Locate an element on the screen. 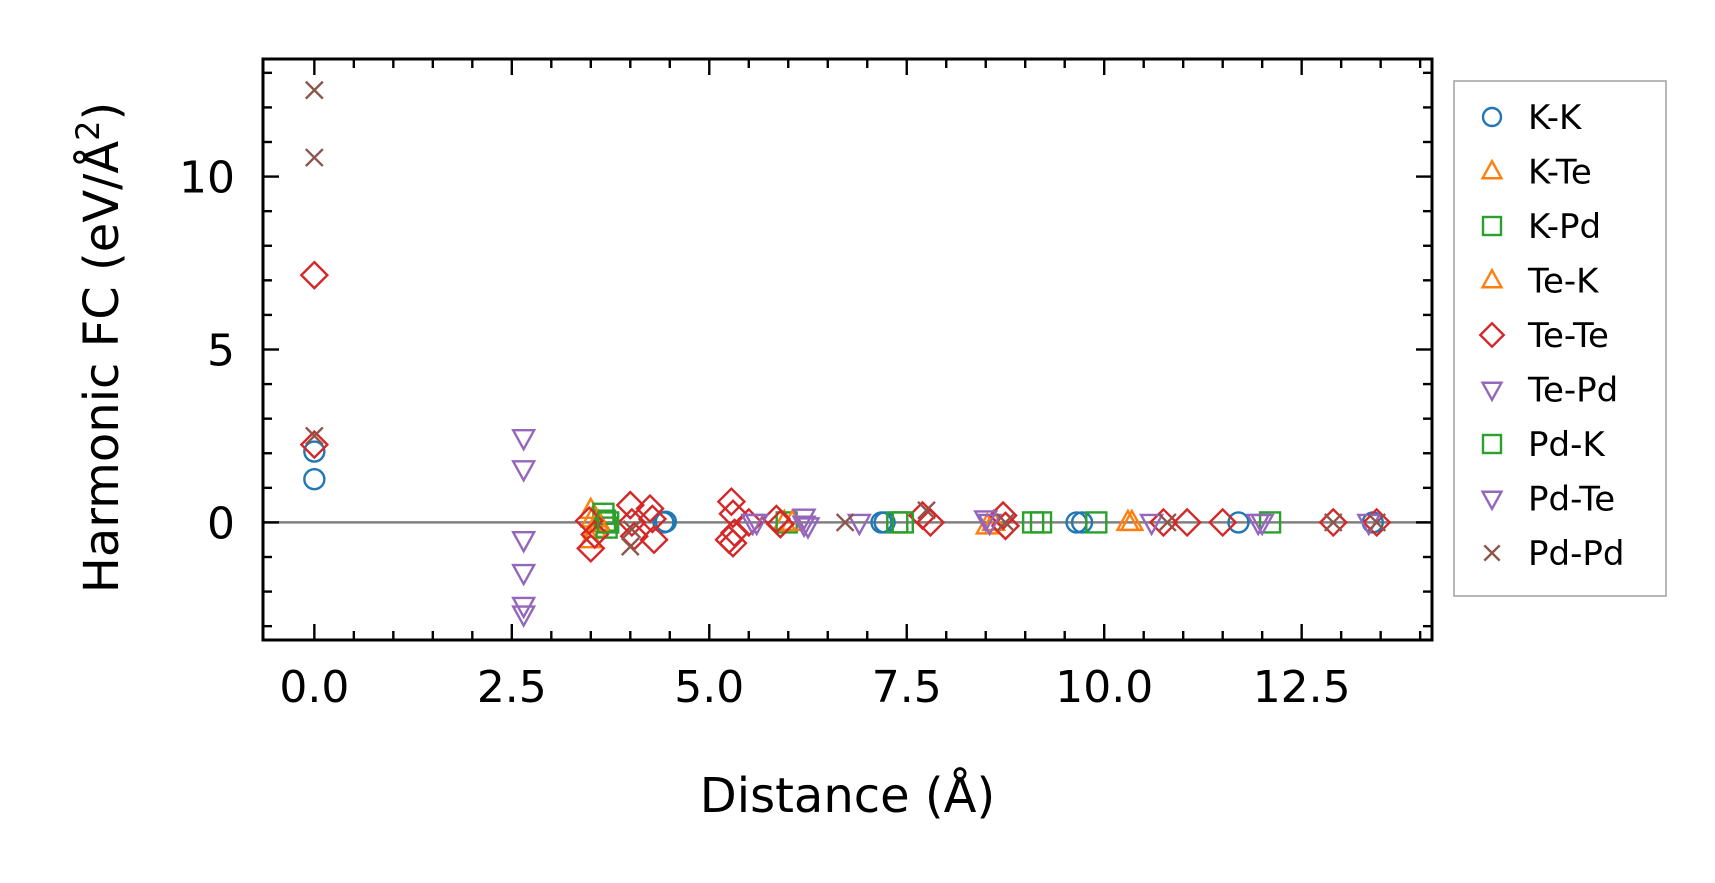 The width and height of the screenshot is (1715, 883). legend-label: K-Te is located at coordinates (1560, 173).